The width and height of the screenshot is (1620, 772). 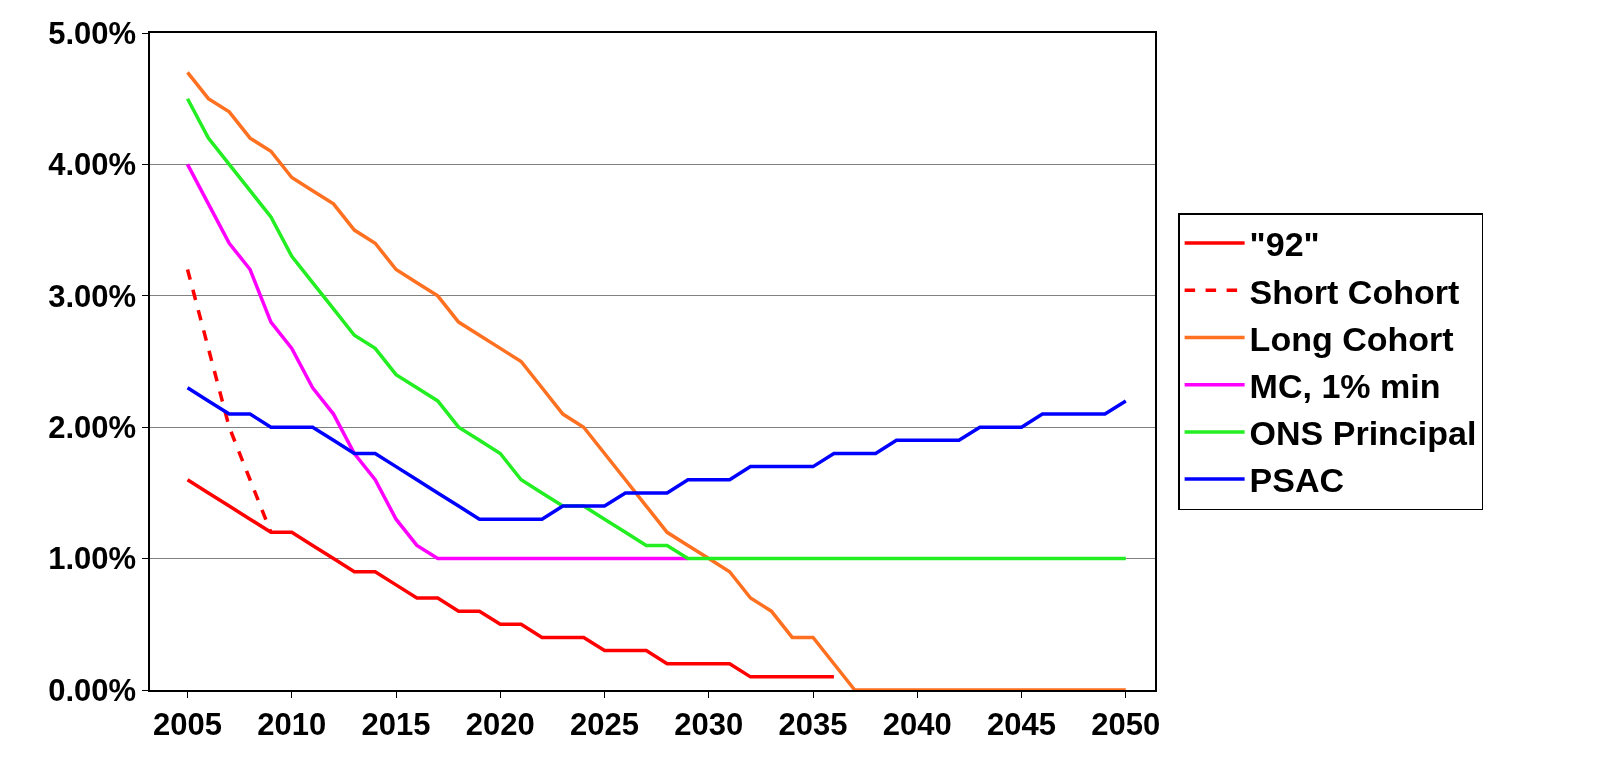 I want to click on y-tick-label: 0.00%, so click(x=92, y=690).